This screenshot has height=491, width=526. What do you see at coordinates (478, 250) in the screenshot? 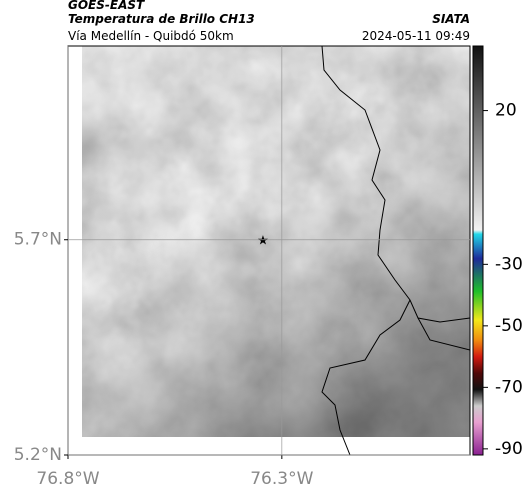
I see `colorbar` at bounding box center [478, 250].